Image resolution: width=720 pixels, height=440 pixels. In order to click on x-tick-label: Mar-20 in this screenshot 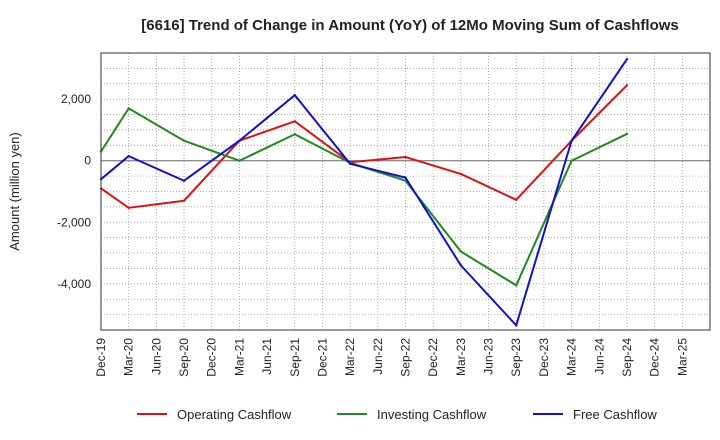, I will do `click(129, 357)`.